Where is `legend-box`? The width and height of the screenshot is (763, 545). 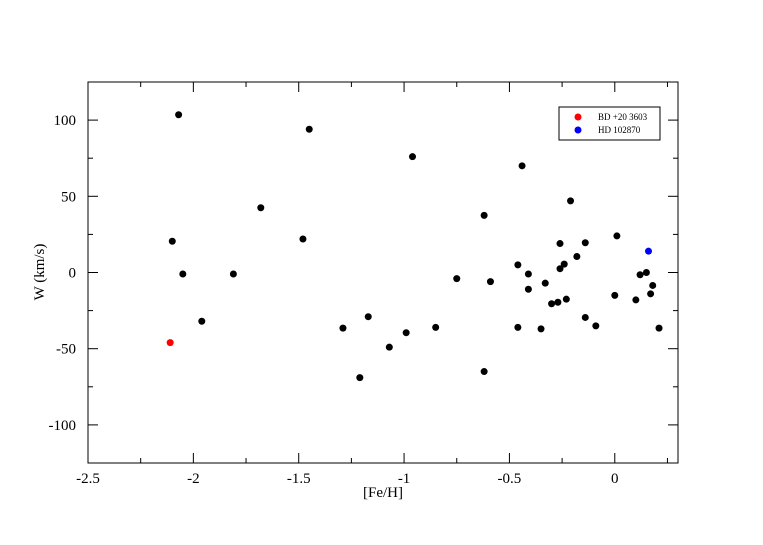 legend-box is located at coordinates (609, 123).